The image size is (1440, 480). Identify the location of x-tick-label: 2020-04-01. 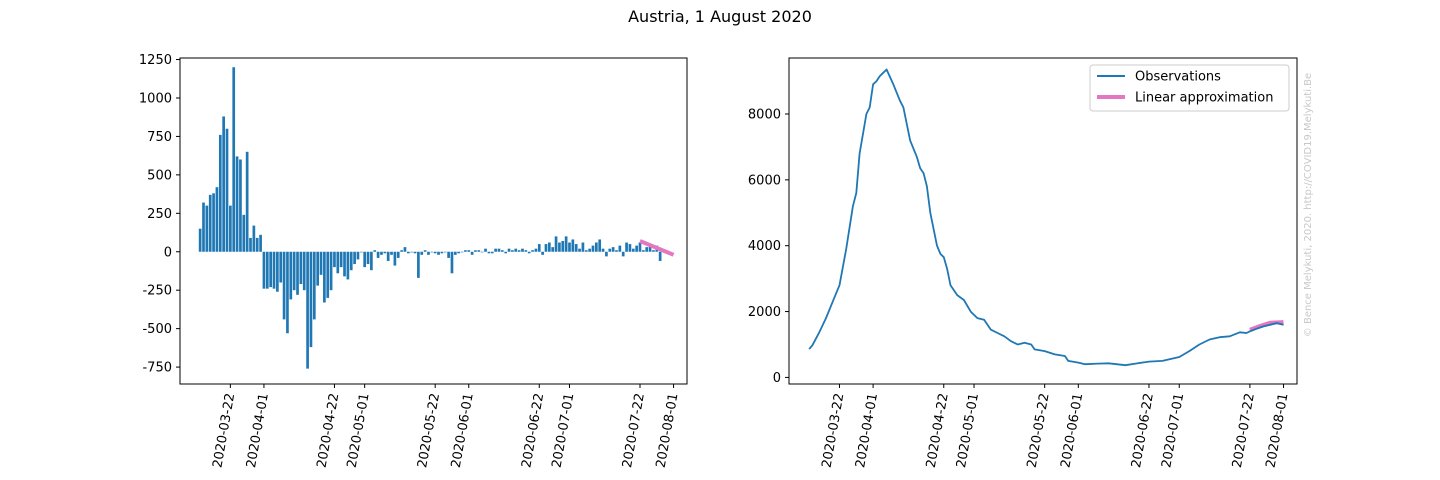
(867, 430).